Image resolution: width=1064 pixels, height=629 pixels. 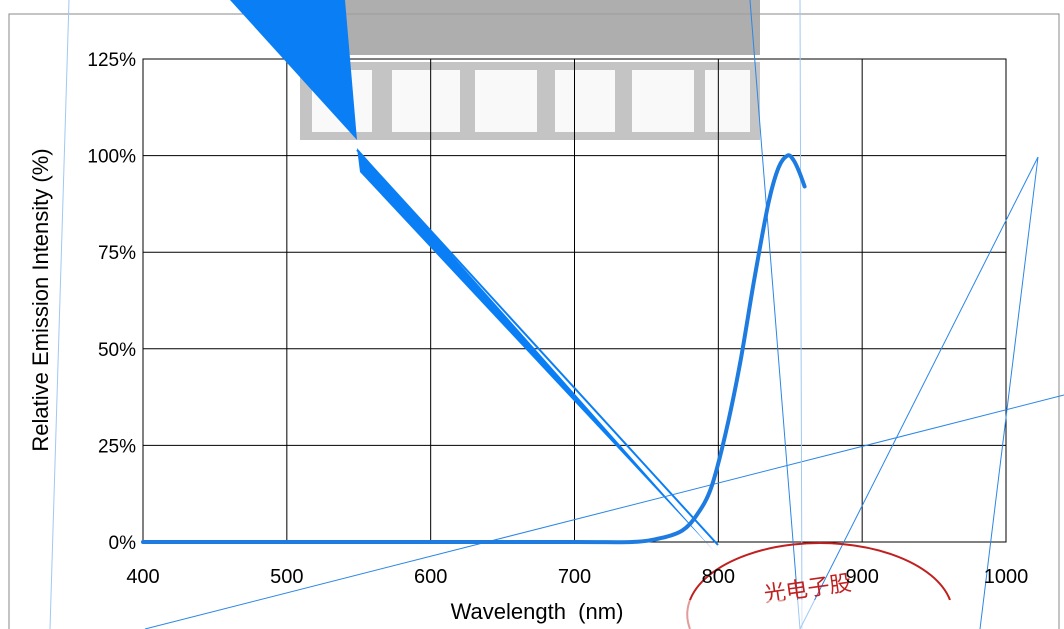 I want to click on y-tick-label: 0%, so click(x=123, y=543).